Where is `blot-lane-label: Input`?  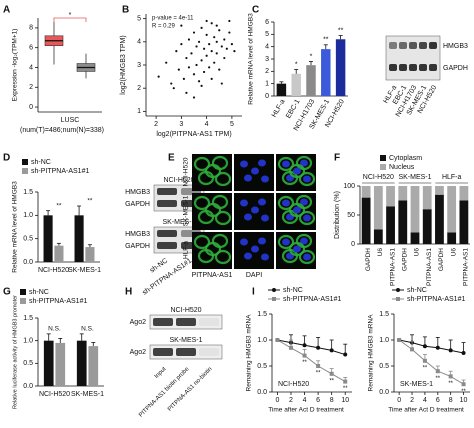 blot-lane-label: Input is located at coordinates (161, 373).